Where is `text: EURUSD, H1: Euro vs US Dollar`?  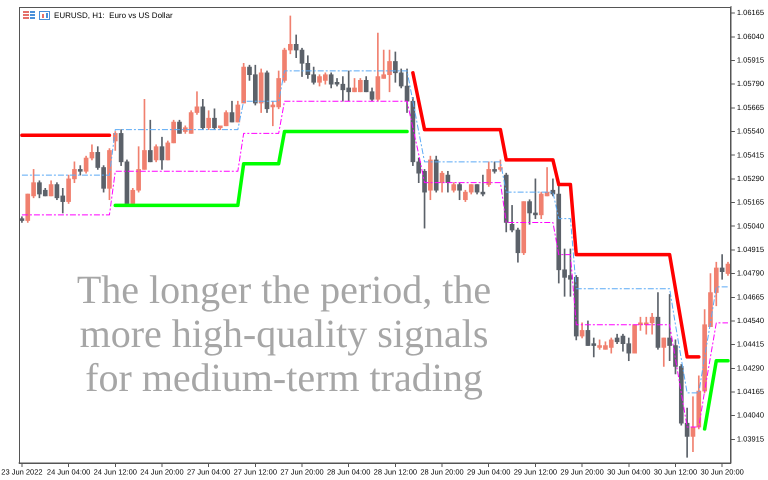
text: EURUSD, H1: Euro vs US Dollar is located at coordinates (113, 15).